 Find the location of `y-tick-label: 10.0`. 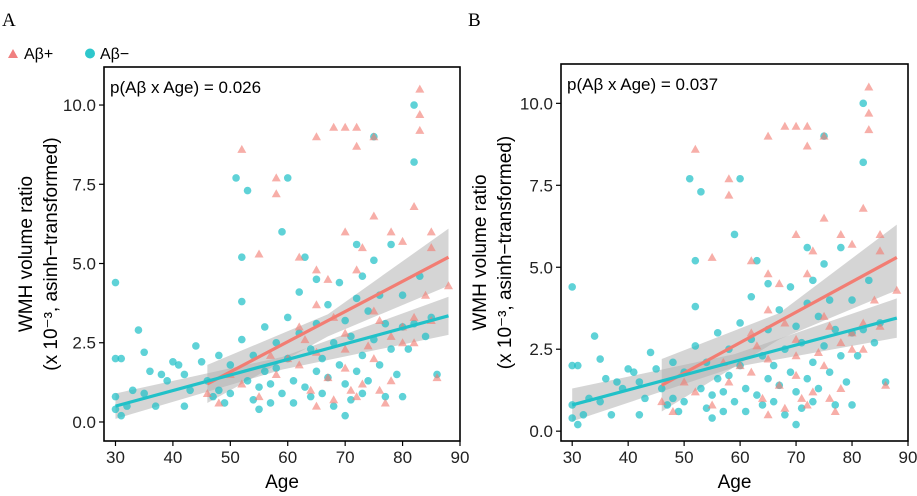

y-tick-label: 10.0 is located at coordinates (536, 103).